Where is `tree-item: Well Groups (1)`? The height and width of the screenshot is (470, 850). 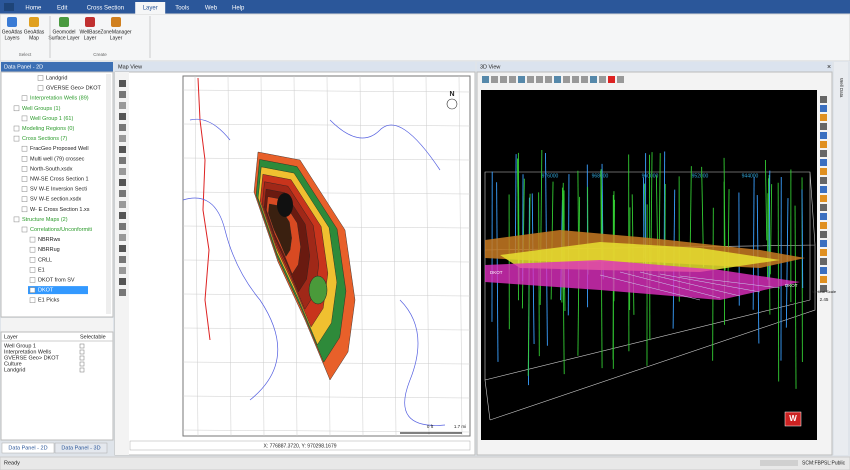
tree-item: Well Groups (1) is located at coordinates (41, 109).